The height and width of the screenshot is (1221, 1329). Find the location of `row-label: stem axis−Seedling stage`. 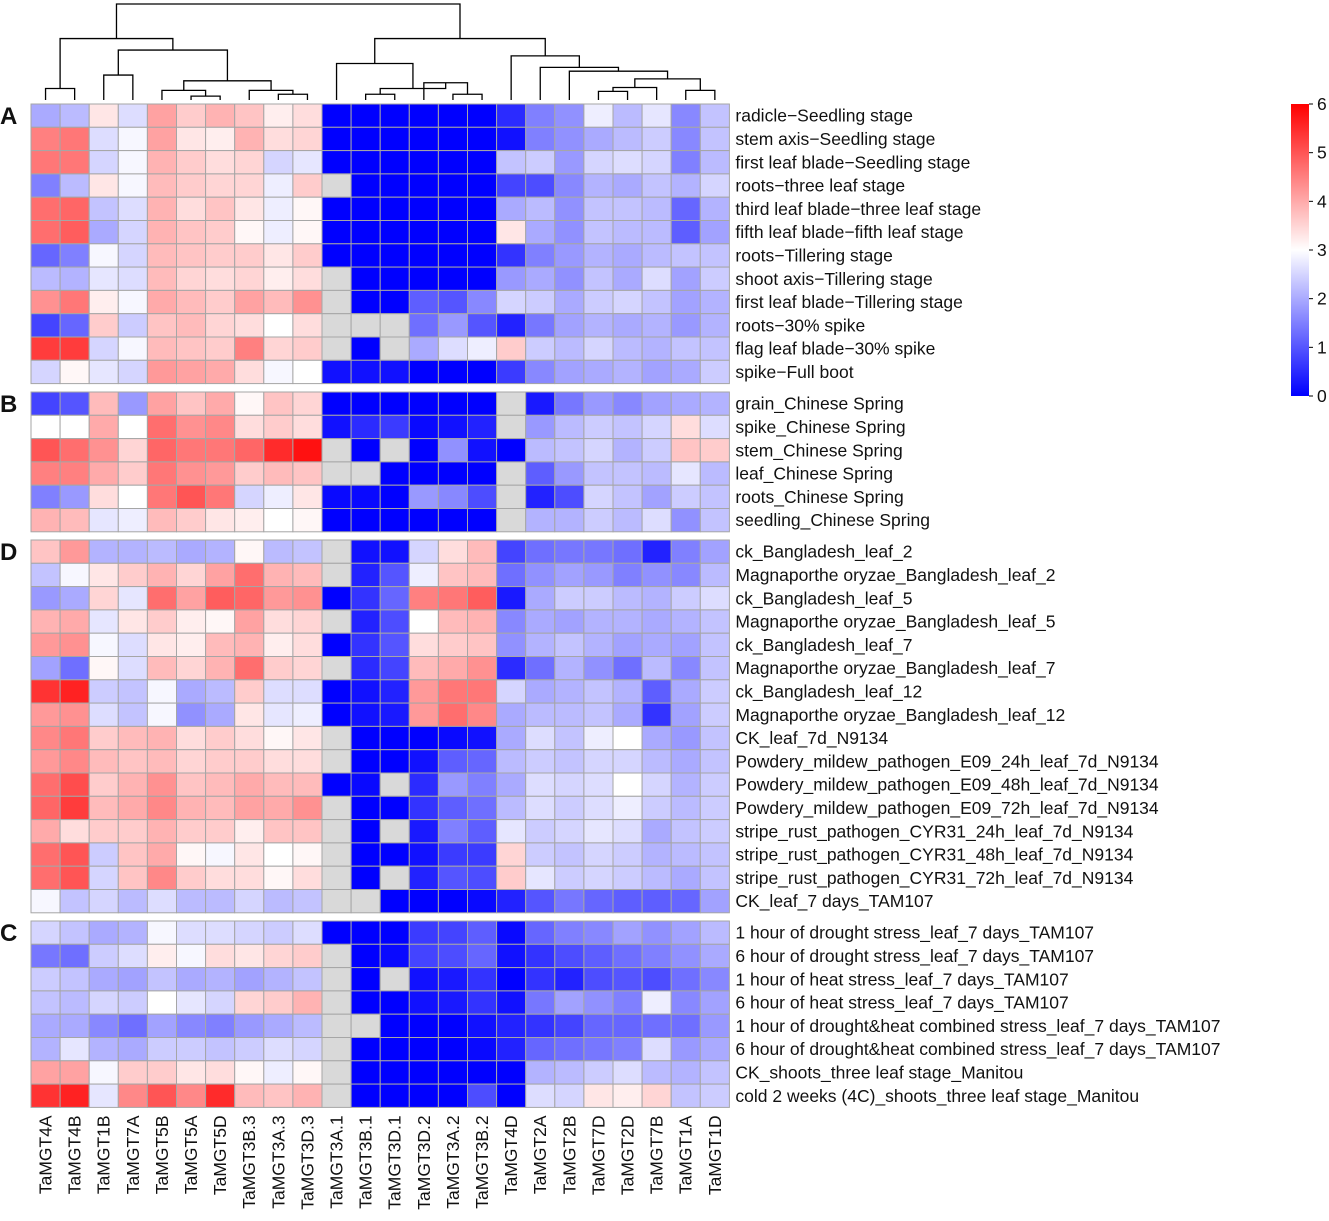

row-label: stem axis−Seedling stage is located at coordinates (835, 139).